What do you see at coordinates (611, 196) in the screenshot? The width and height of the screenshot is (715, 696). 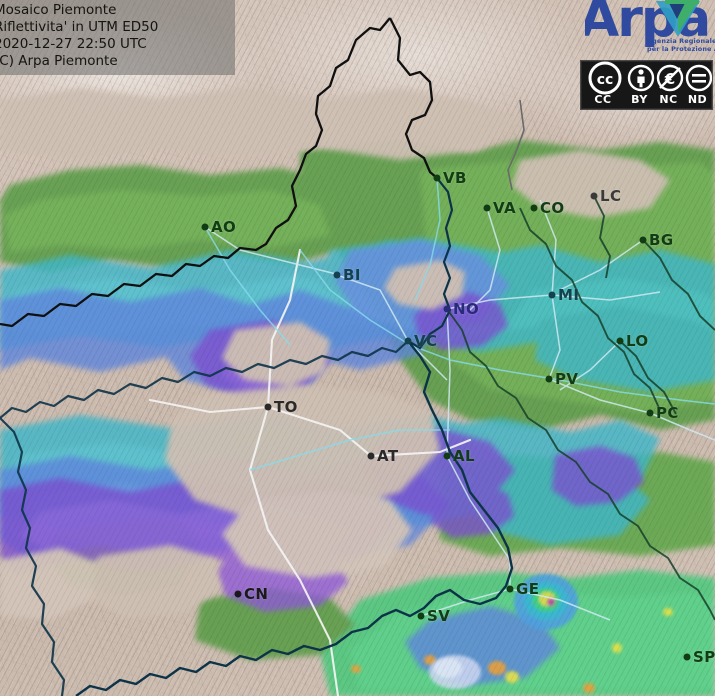 I see `city-label-text: LC` at bounding box center [611, 196].